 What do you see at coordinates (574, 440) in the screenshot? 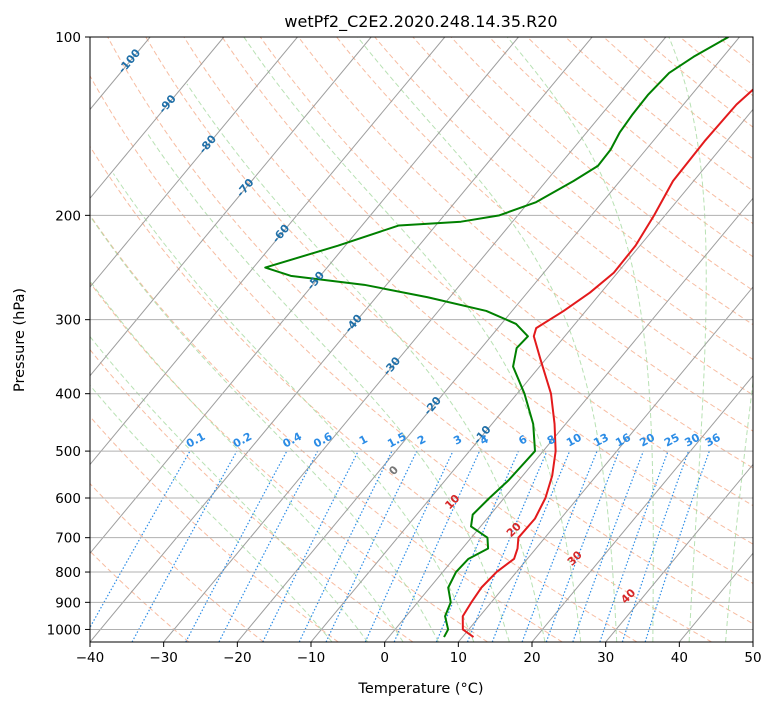
I see `mixing-ratio-label: 10` at bounding box center [574, 440].